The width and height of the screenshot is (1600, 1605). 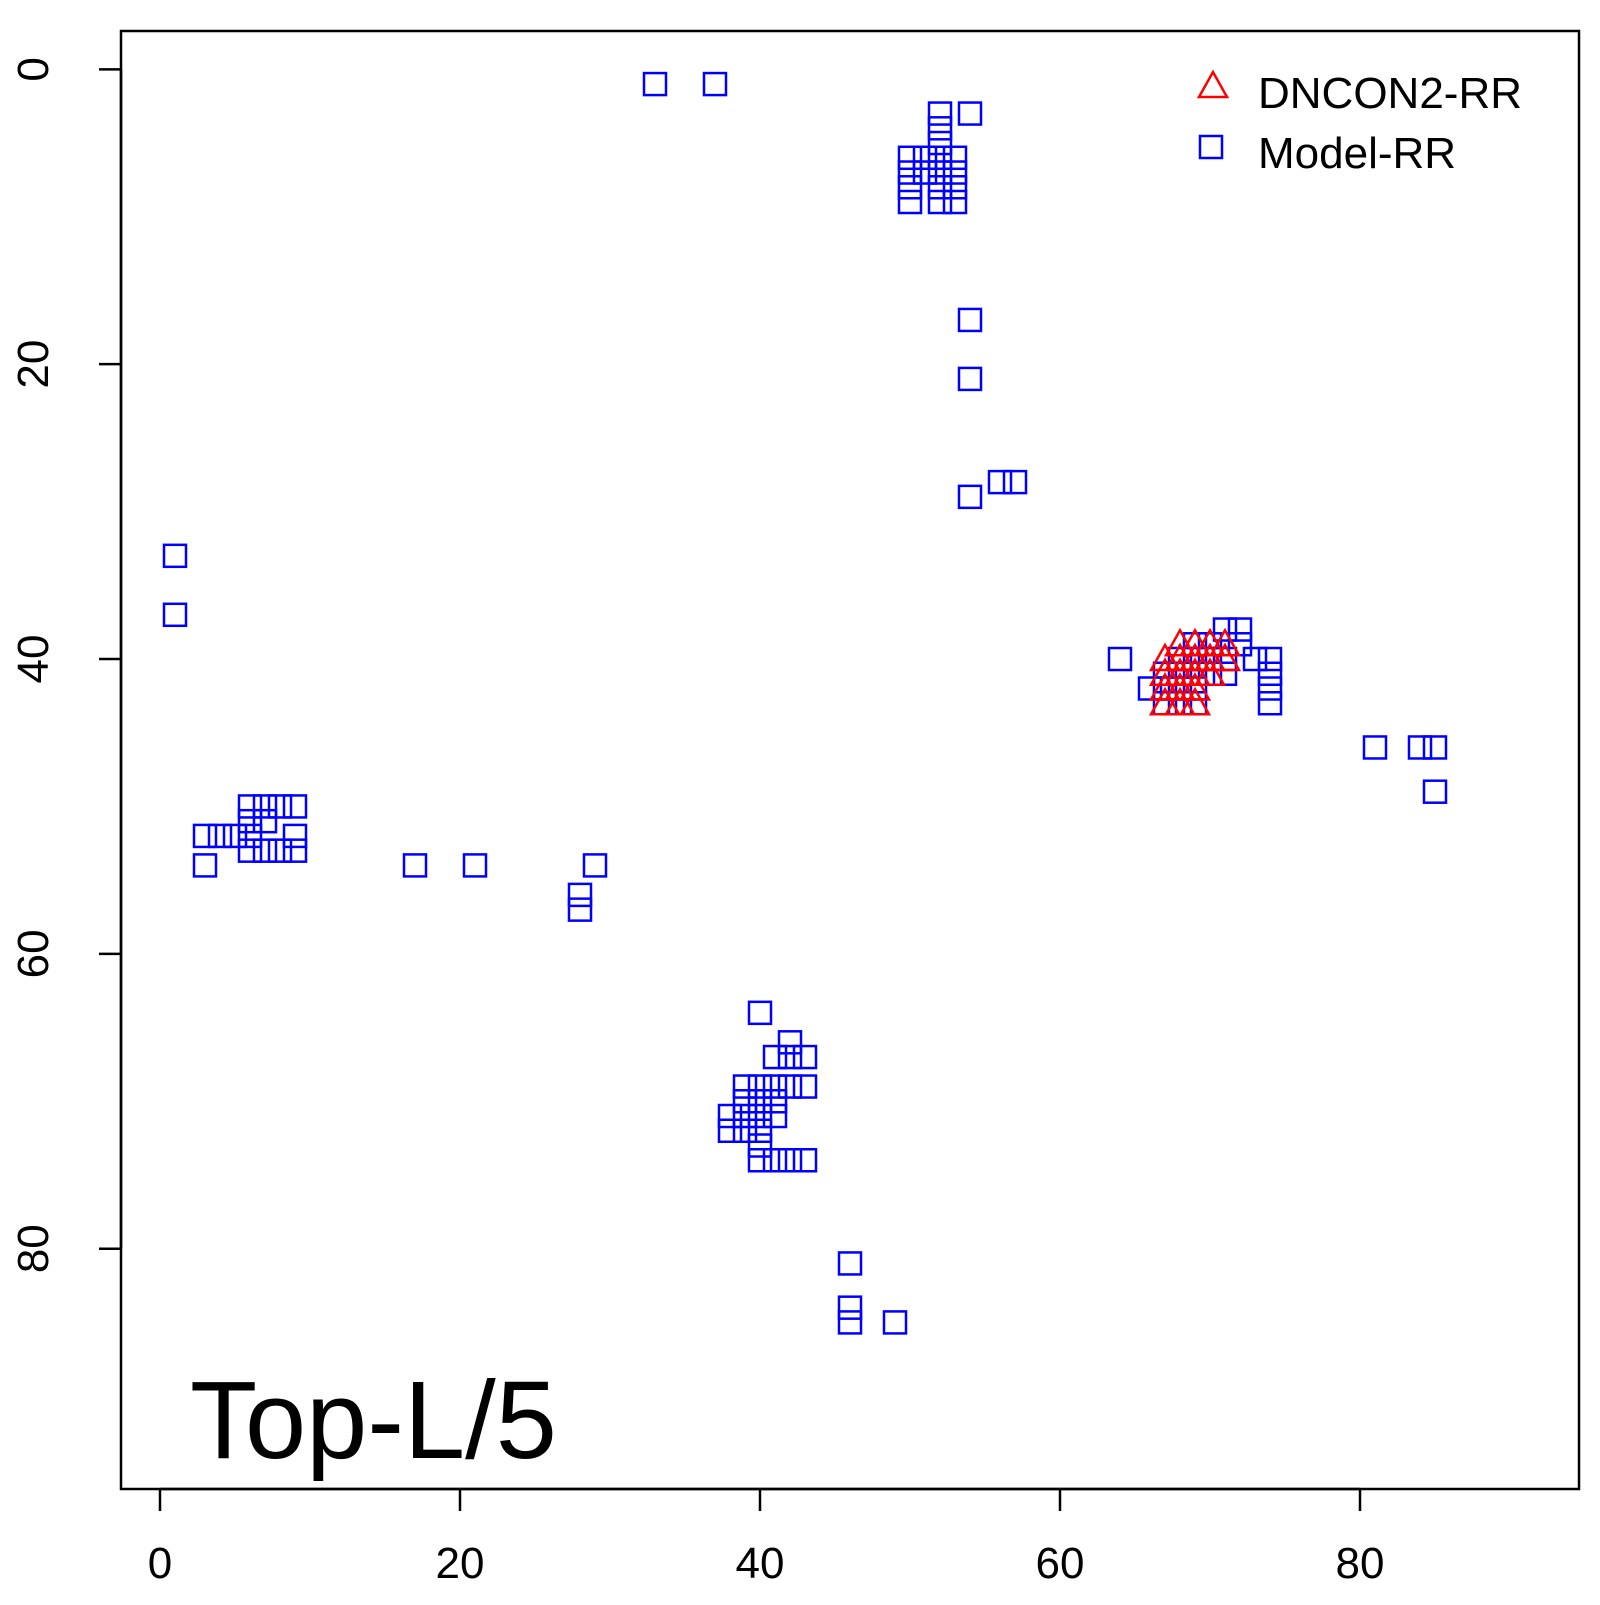 What do you see at coordinates (160, 1563) in the screenshot?
I see `x-tick-label: 0` at bounding box center [160, 1563].